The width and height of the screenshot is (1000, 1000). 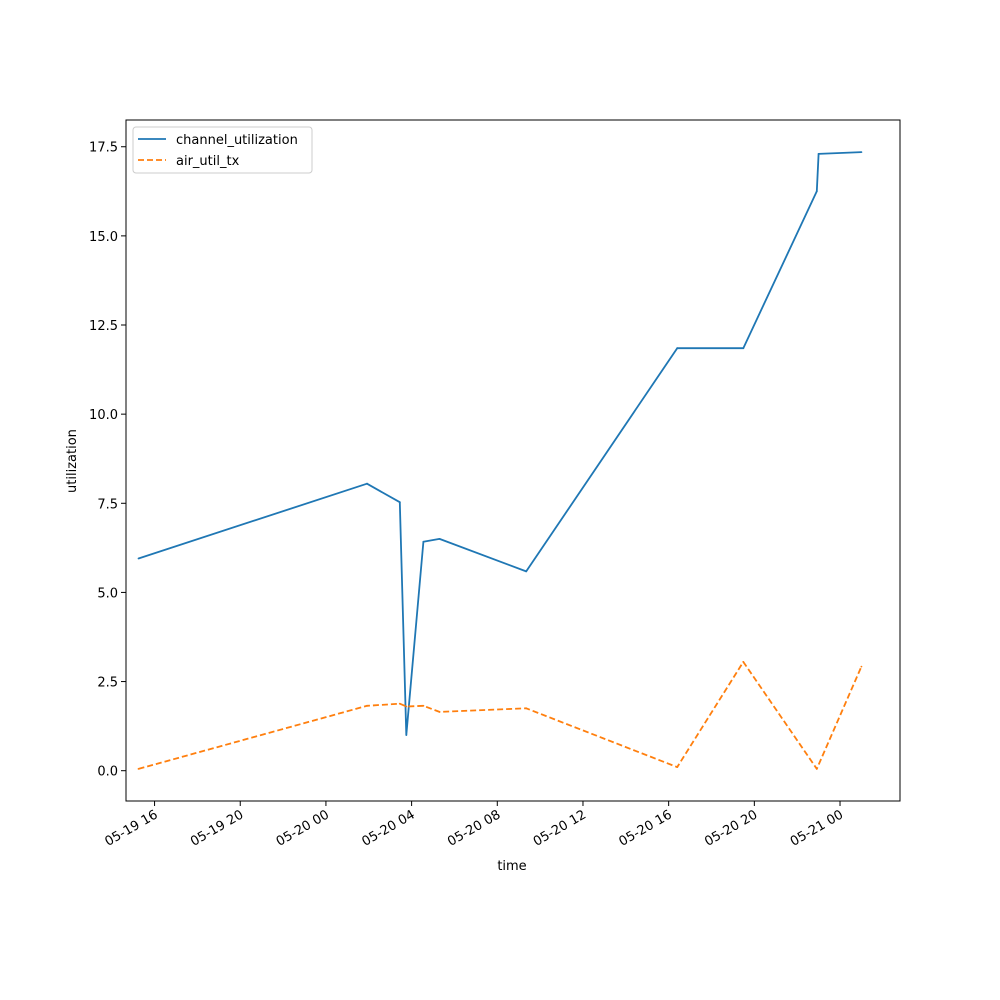 I want to click on legend-box, so click(x=222, y=150).